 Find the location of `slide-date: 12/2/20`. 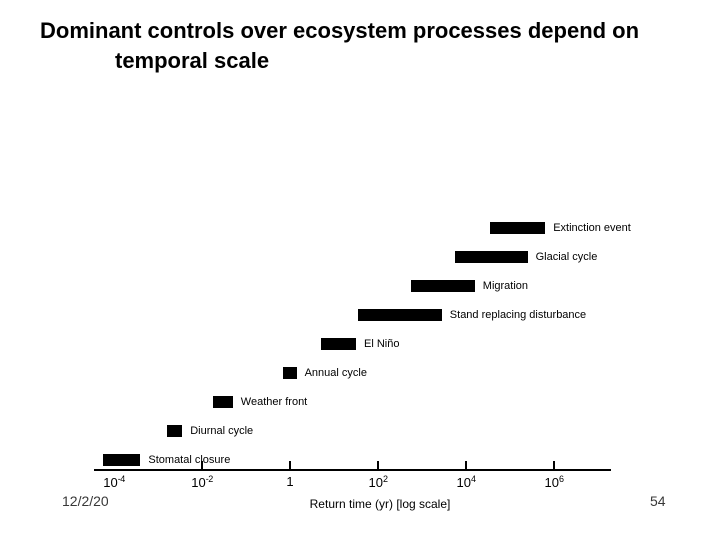

slide-date: 12/2/20 is located at coordinates (85, 501).